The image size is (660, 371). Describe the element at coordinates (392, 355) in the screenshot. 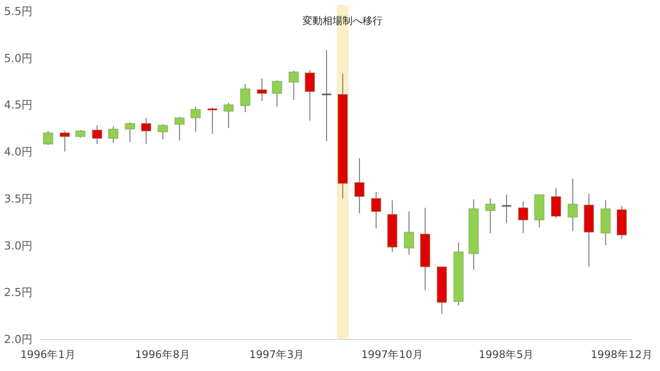

I see `x-tick-label: 1997年10月` at that location.